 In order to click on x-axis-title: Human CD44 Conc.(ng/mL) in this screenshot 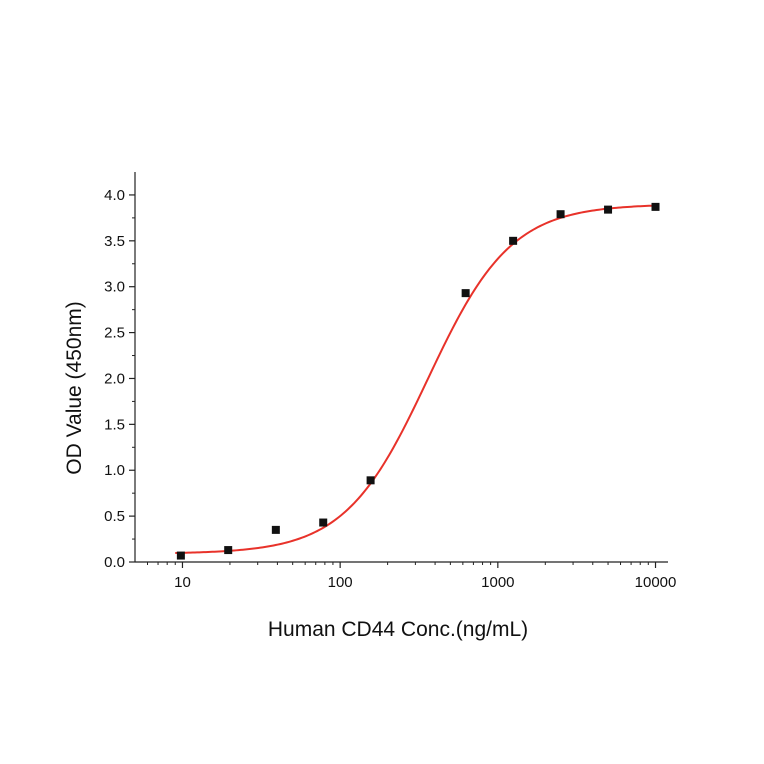, I will do `click(398, 629)`.